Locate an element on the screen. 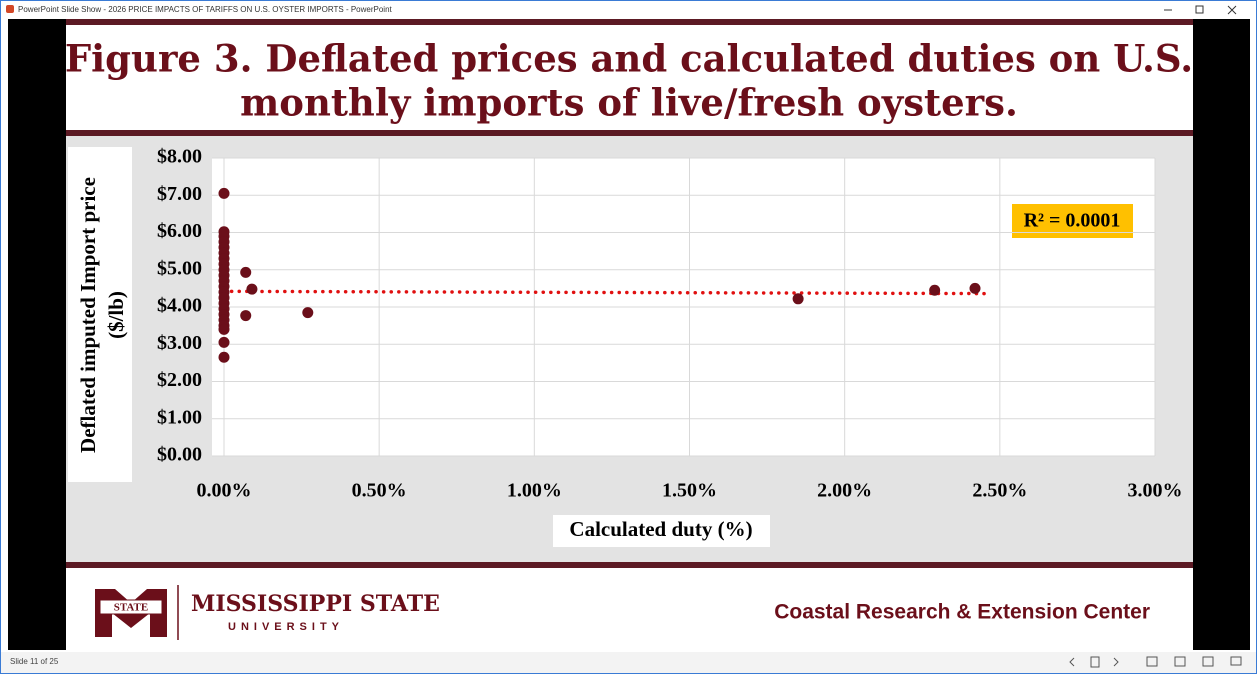 Image resolution: width=1257 pixels, height=679 pixels. center-name: Coastal Research & Extension Center is located at coordinates (962, 612).